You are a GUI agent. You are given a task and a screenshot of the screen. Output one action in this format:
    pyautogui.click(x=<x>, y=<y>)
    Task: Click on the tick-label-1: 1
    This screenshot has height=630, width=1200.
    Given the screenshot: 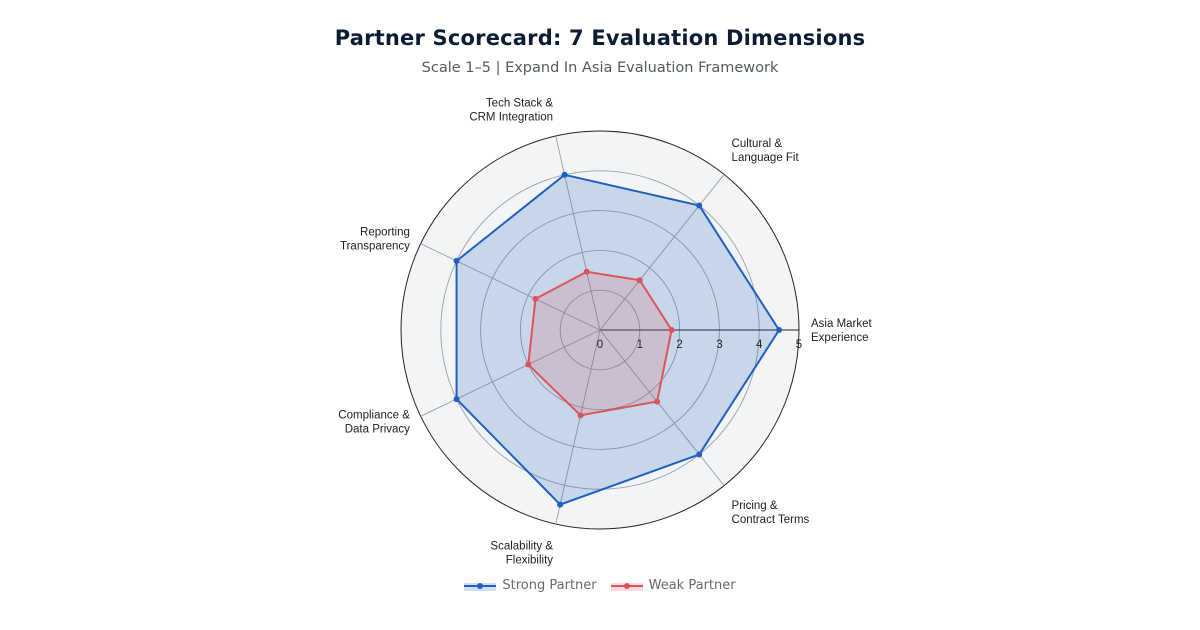 What is the action you would take?
    pyautogui.click(x=640, y=345)
    